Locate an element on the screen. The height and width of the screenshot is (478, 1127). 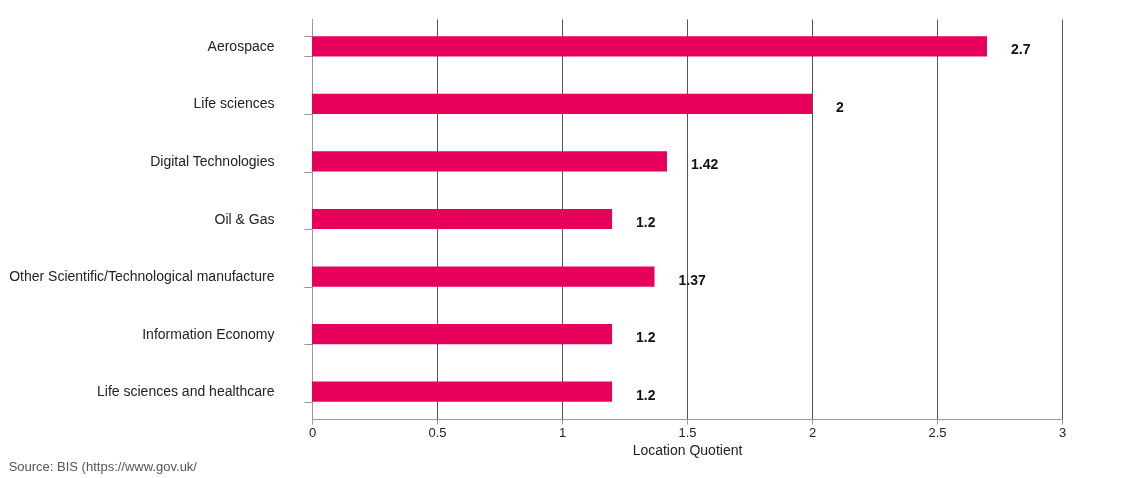
x-axis-title: Location Quotient is located at coordinates (687, 449).